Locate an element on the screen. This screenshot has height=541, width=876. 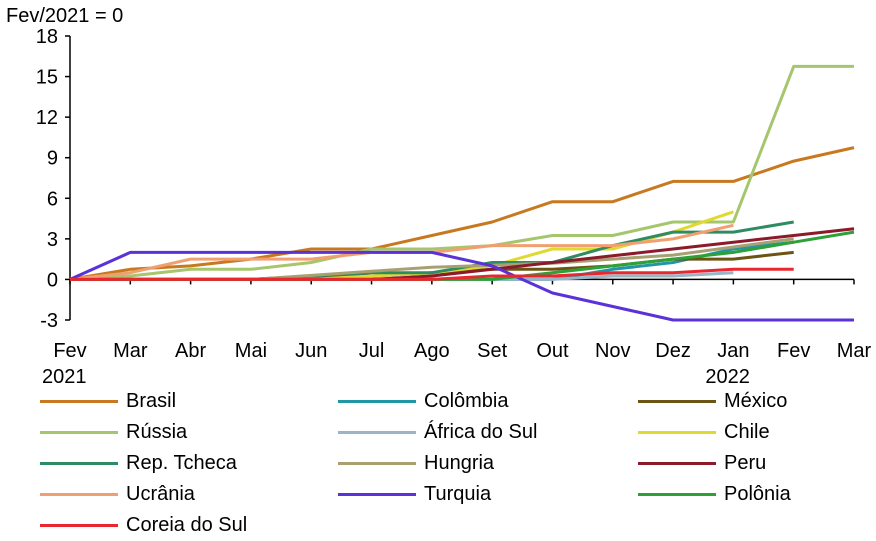
x-tick-label: Out is located at coordinates (552, 351).